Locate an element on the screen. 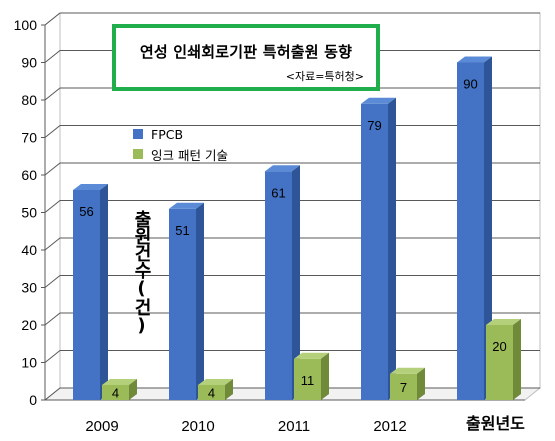  bar-fpcb-2010-top is located at coordinates (186, 205).